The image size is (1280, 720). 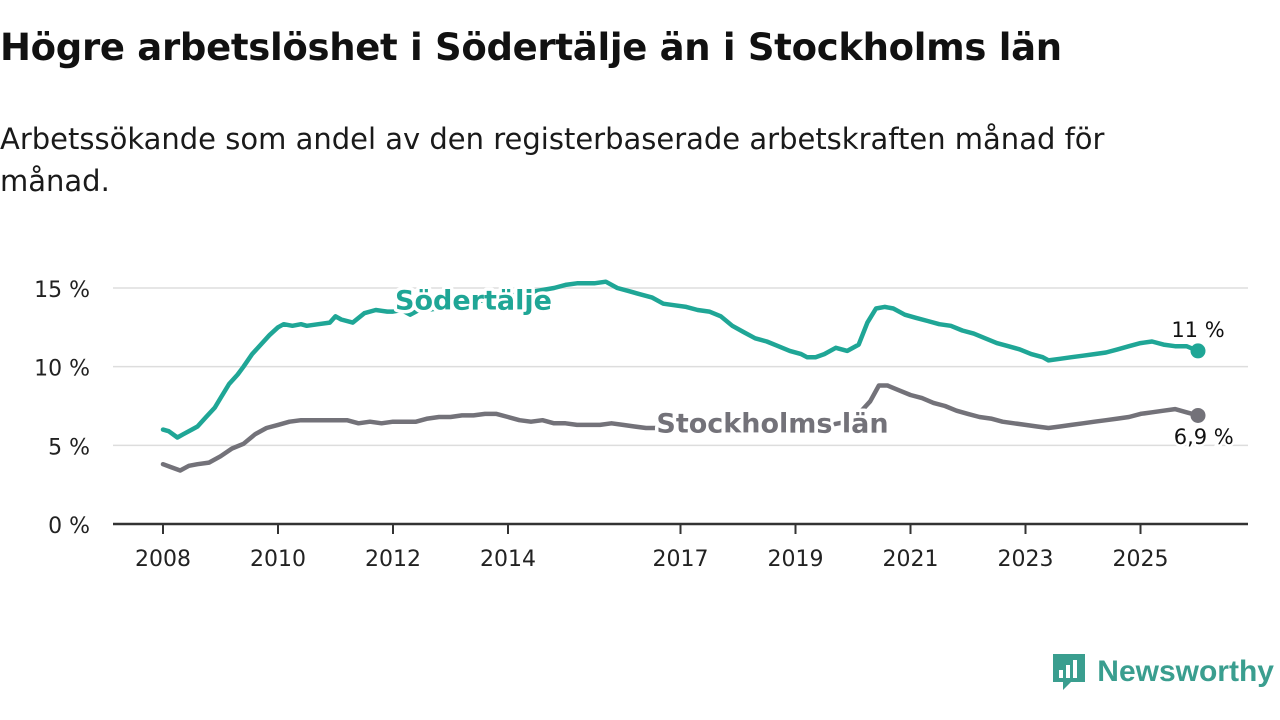 What do you see at coordinates (62, 369) in the screenshot?
I see `y-tick-label: 10 %` at bounding box center [62, 369].